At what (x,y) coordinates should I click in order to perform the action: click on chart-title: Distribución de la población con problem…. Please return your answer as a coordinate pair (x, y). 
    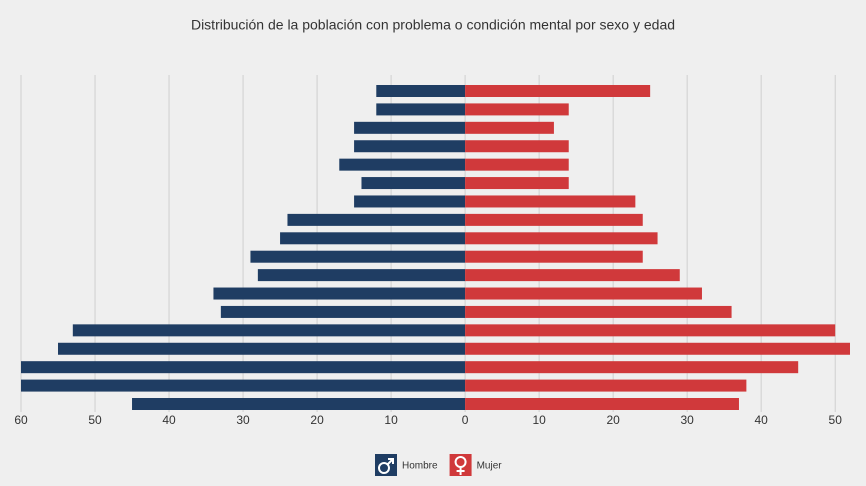
    Looking at the image, I should click on (433, 25).